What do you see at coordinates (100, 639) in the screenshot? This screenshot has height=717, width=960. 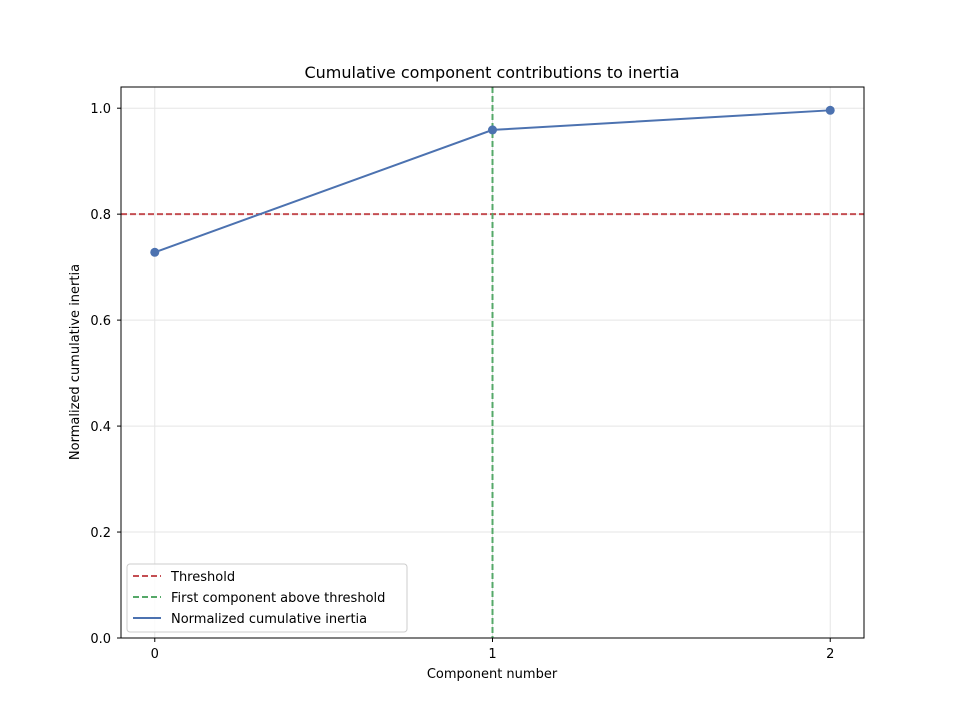 I see `y-tick-label: 0.0` at bounding box center [100, 639].